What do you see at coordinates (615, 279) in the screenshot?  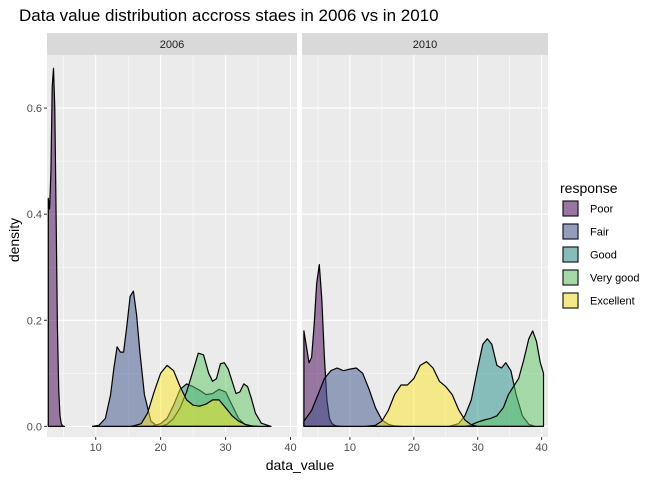 I see `legend-label: Very good` at bounding box center [615, 279].